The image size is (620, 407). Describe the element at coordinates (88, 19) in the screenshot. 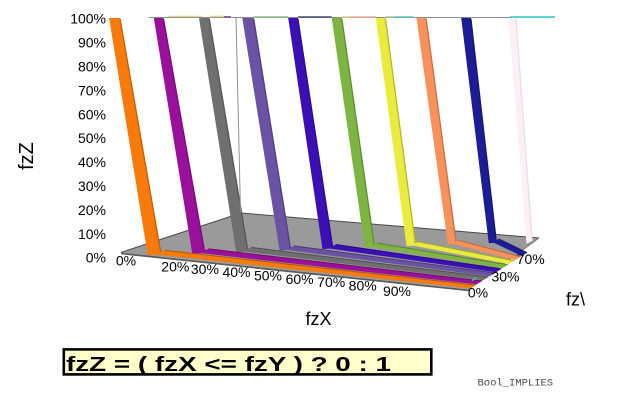

I see `svg-text: 100%` at that location.